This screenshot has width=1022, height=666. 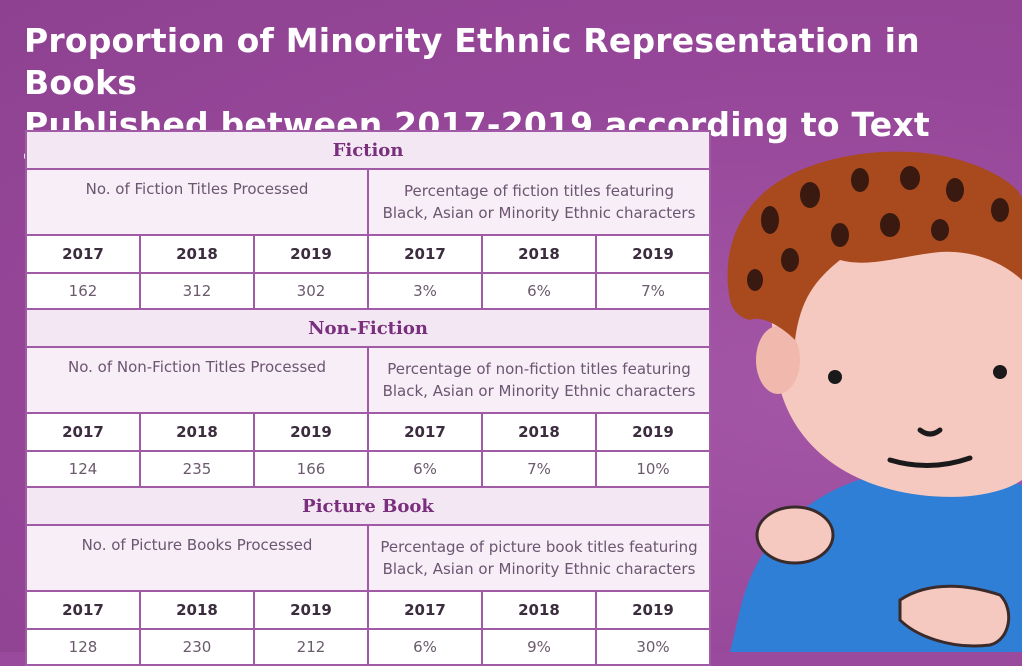 I want to click on percent-cell: 10%, so click(x=653, y=469).